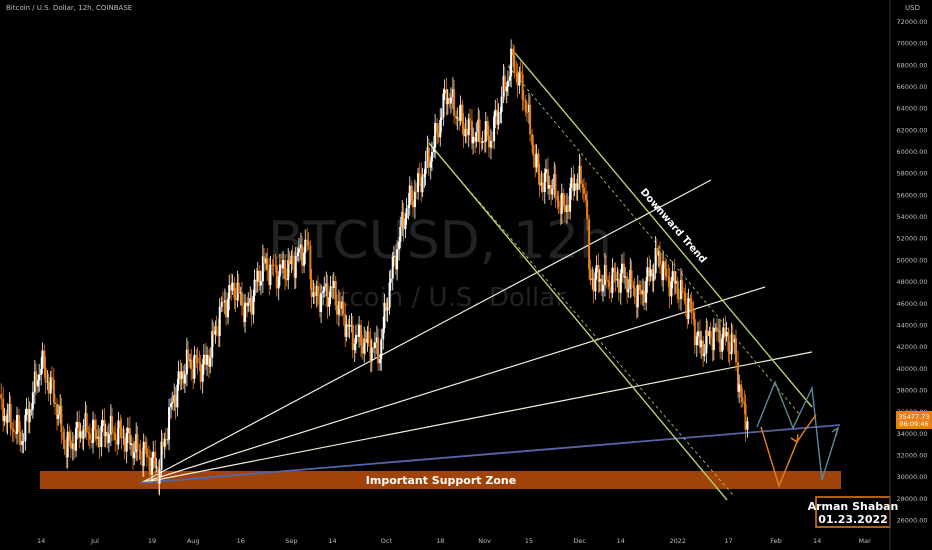 The image size is (932, 550). Describe the element at coordinates (911, 282) in the screenshot. I see `price-tick-label: 48000.00` at that location.